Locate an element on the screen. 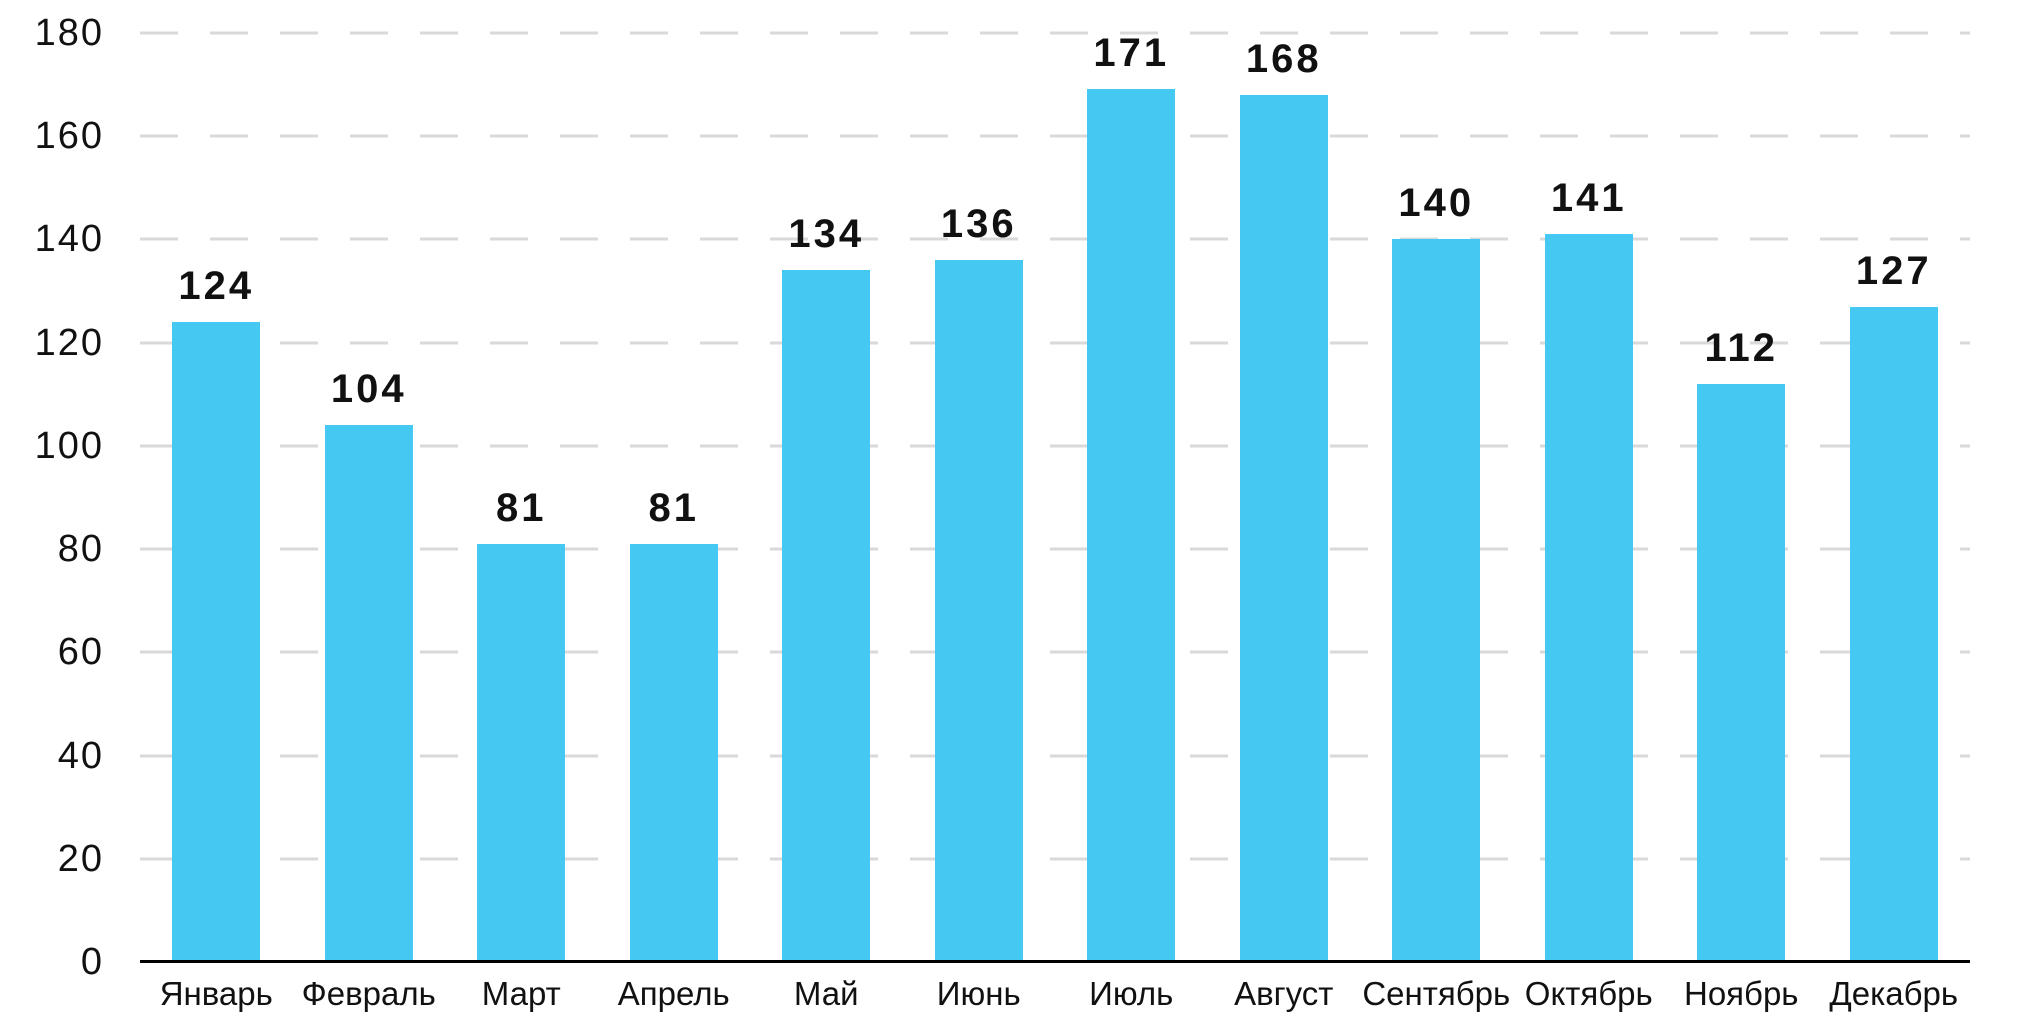 The width and height of the screenshot is (2020, 1028). x-axis-label: Июнь is located at coordinates (978, 993).